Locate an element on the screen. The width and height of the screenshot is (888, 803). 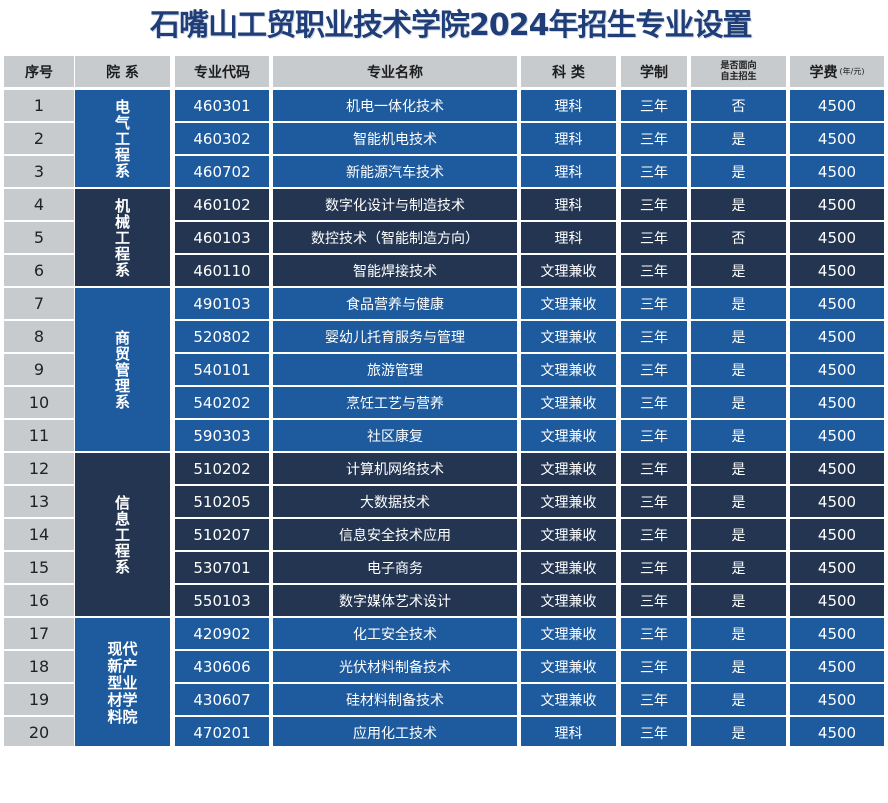
cell-seq: 5 is located at coordinates (39, 237).